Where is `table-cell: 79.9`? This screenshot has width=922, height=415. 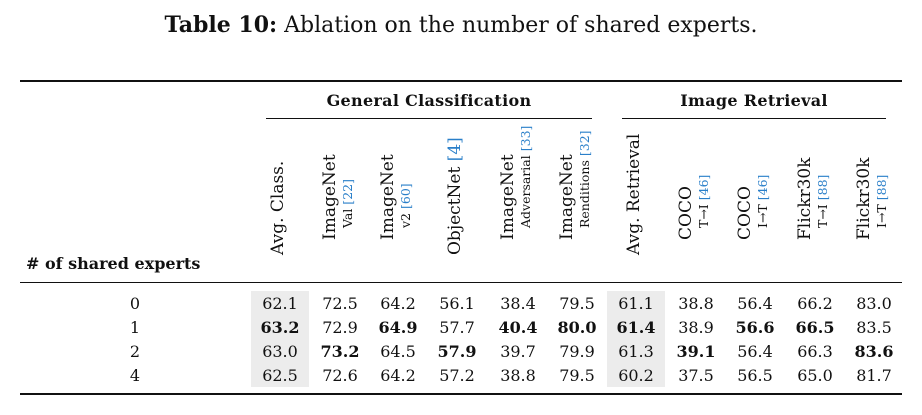 table-cell: 79.9 is located at coordinates (577, 351).